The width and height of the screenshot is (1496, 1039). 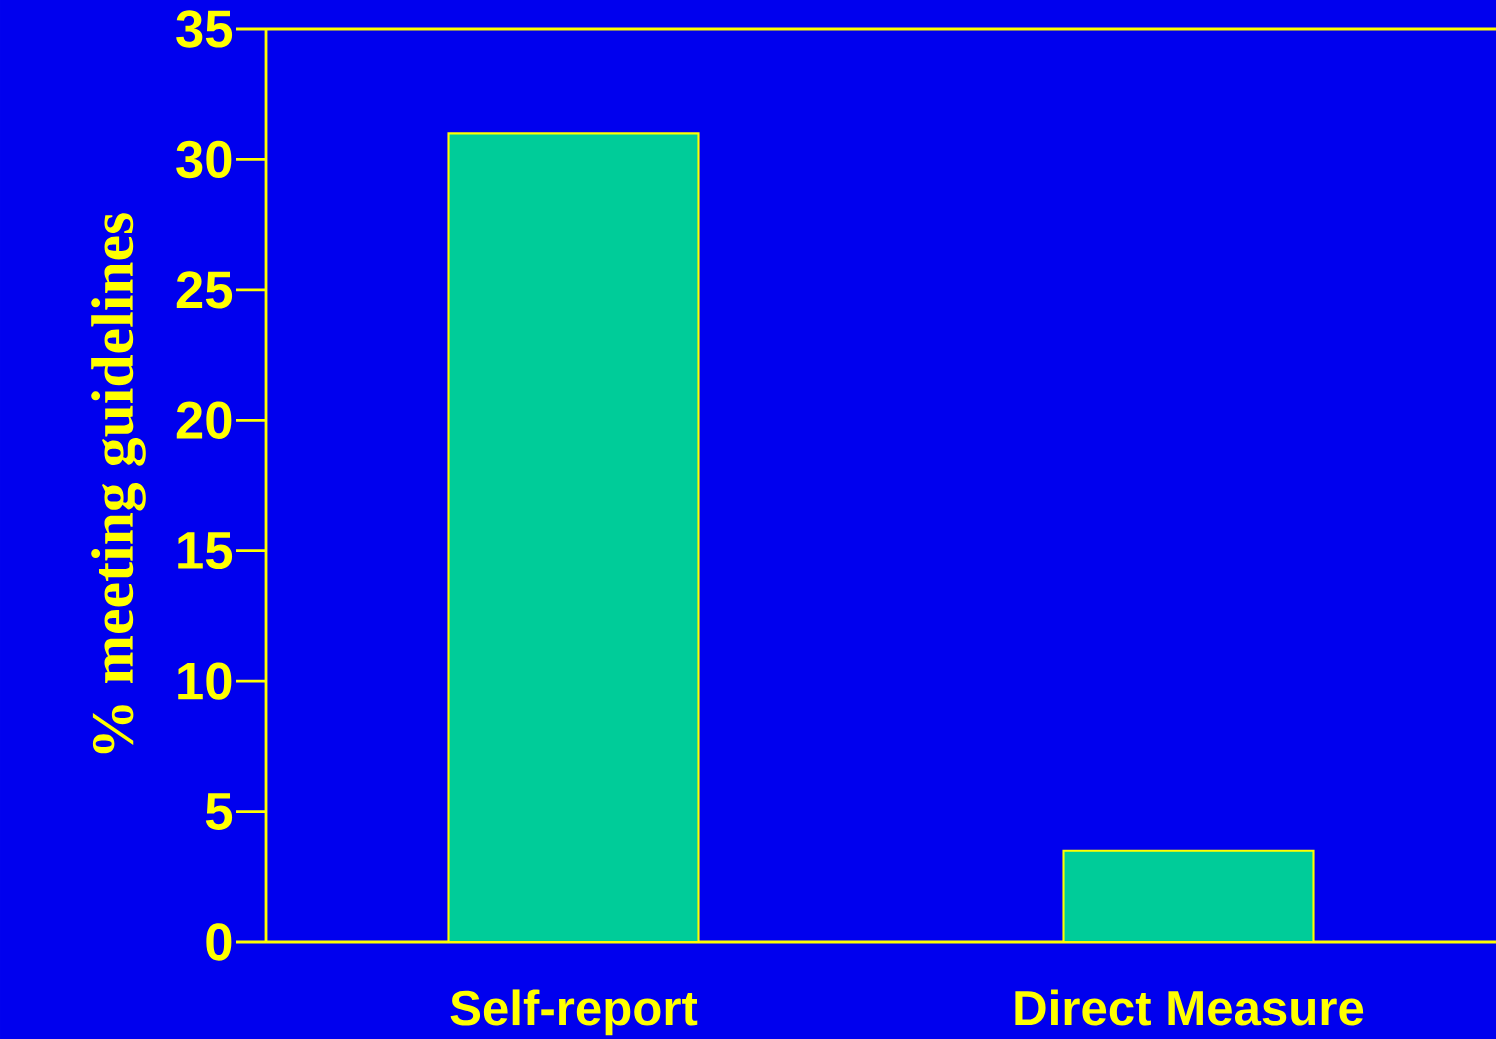 I want to click on y-tick-label: 10, so click(x=205, y=681).